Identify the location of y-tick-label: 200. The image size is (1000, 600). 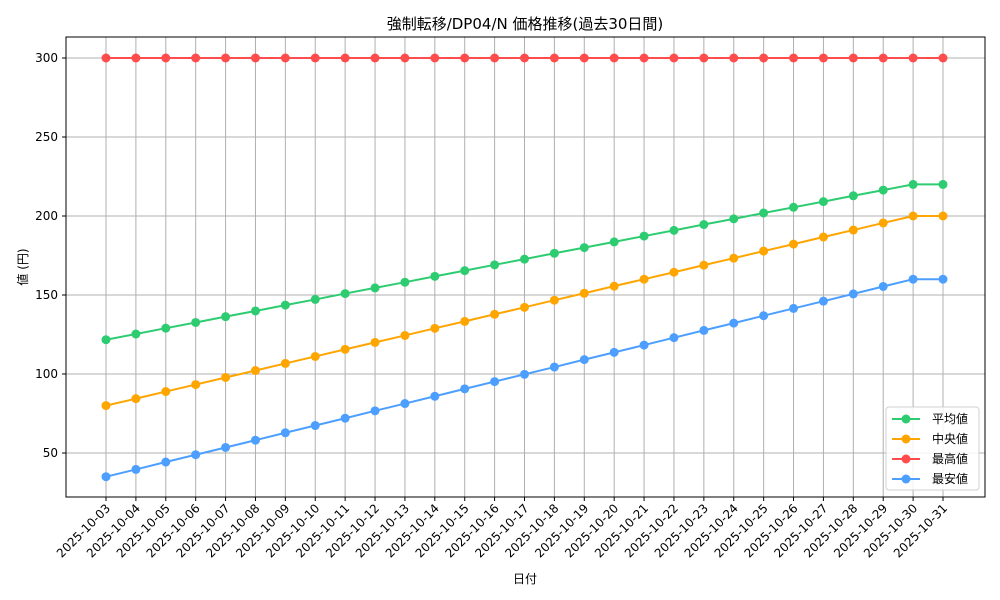
(46, 216).